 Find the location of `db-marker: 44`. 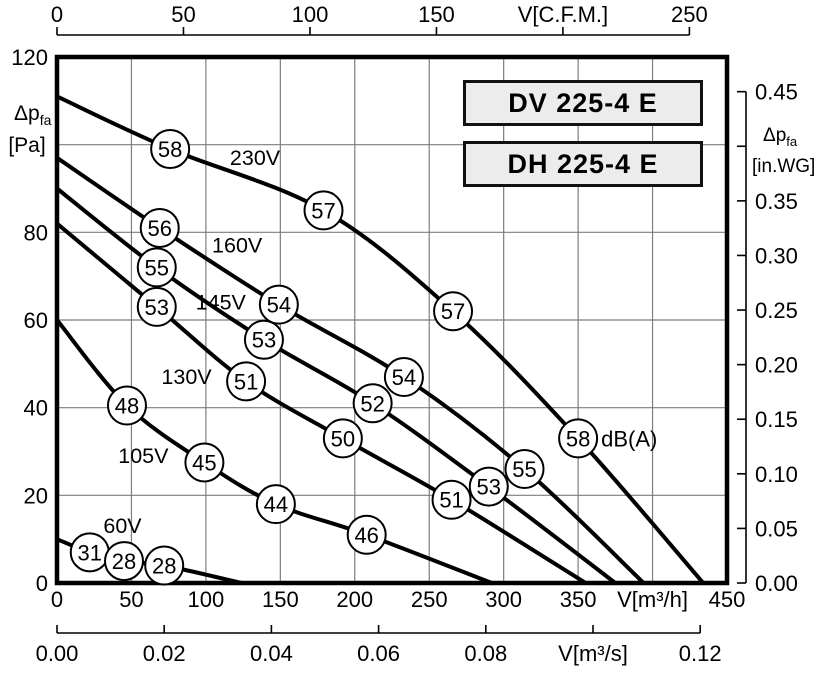

db-marker: 44 is located at coordinates (275, 504).